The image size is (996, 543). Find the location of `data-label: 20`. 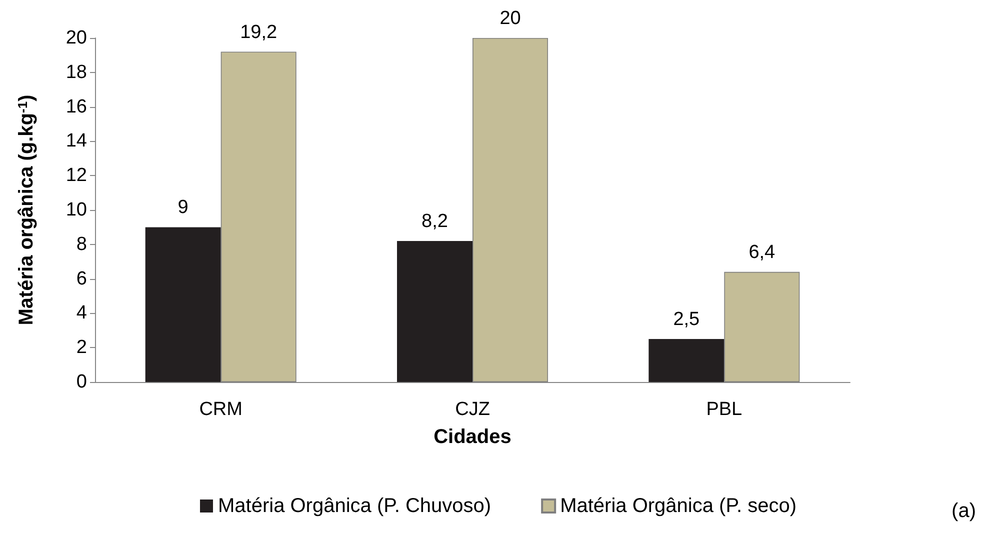

data-label: 20 is located at coordinates (510, 18).